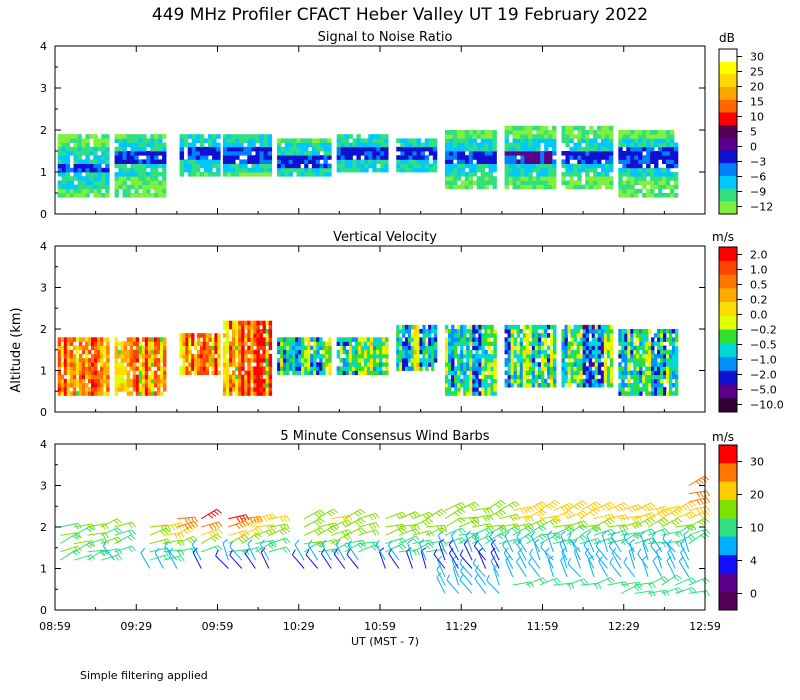 The image size is (800, 700). Describe the element at coordinates (304, 157) in the screenshot. I see `snr-segment` at that location.